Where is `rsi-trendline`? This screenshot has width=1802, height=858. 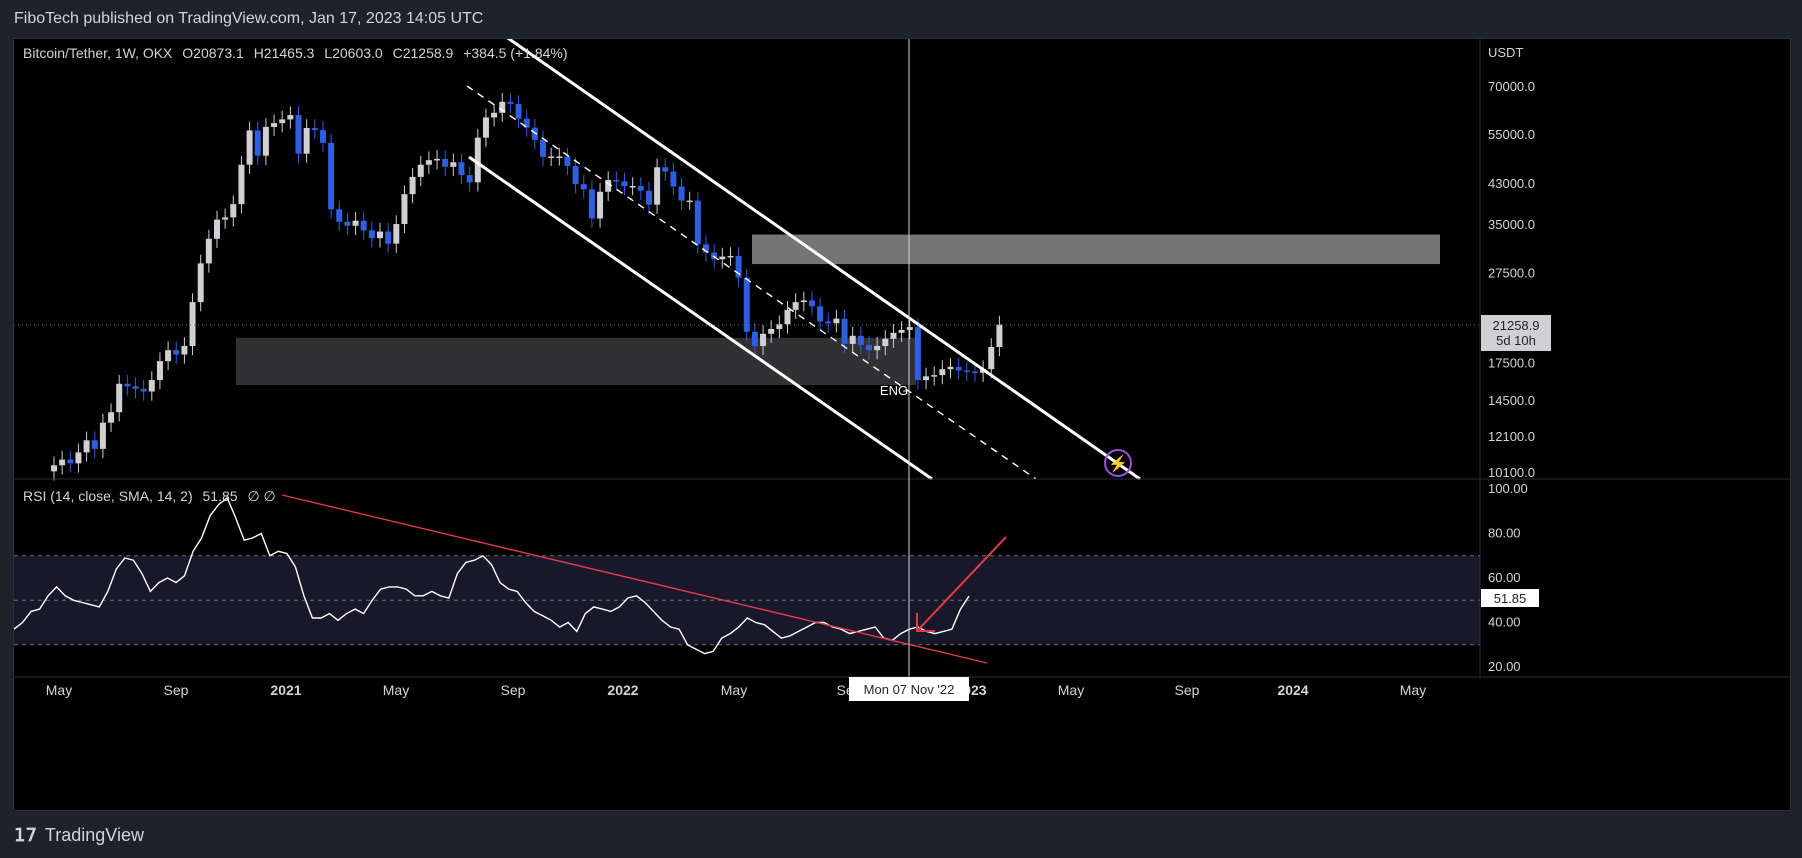 rsi-trendline is located at coordinates (634, 579).